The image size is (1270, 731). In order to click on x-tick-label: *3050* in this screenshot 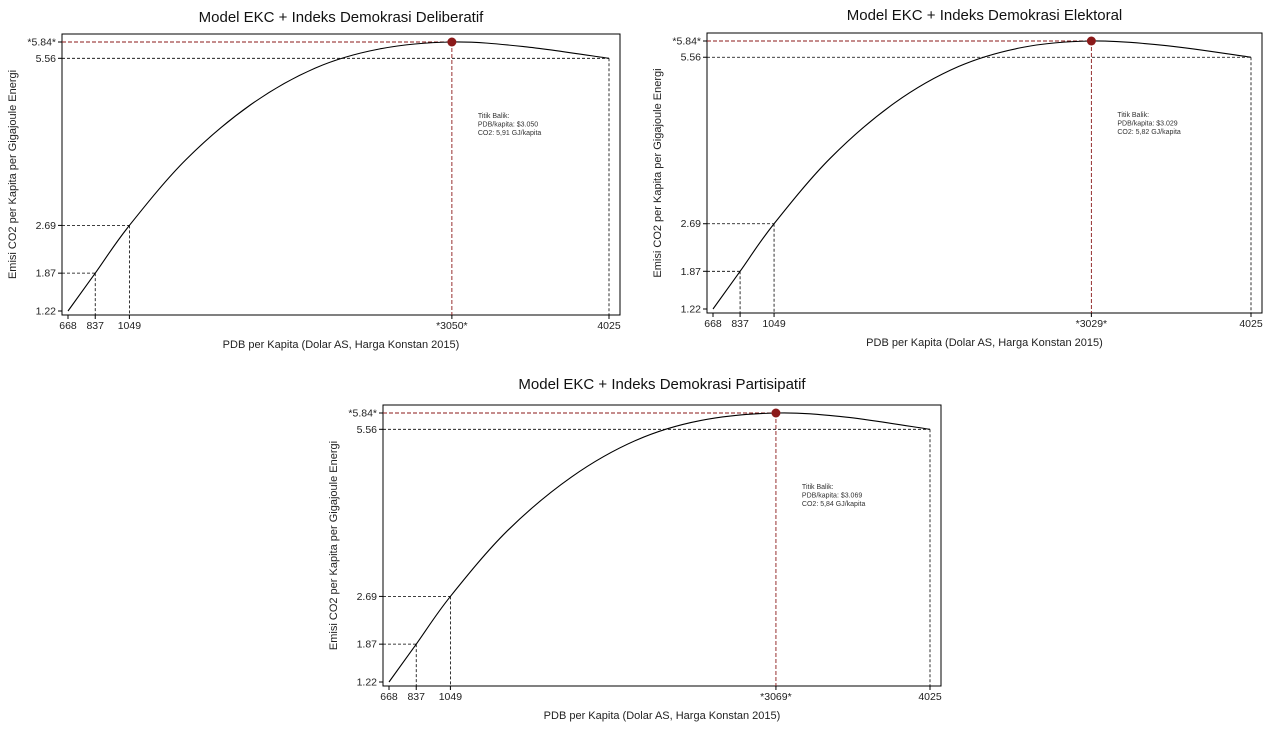, I will do `click(452, 326)`.